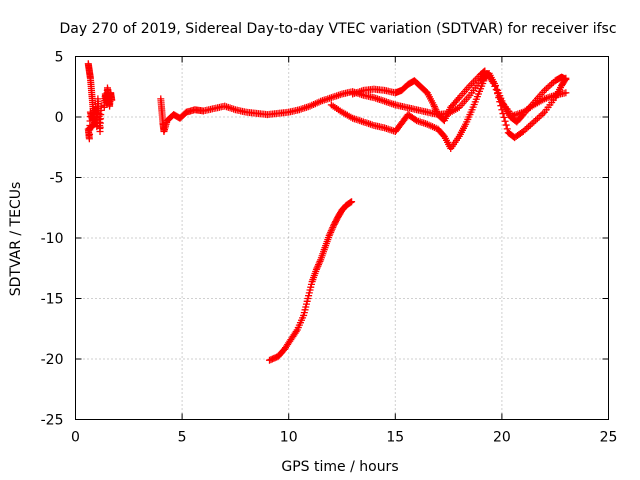  I want to click on y-tick-label: -15, so click(52, 300).